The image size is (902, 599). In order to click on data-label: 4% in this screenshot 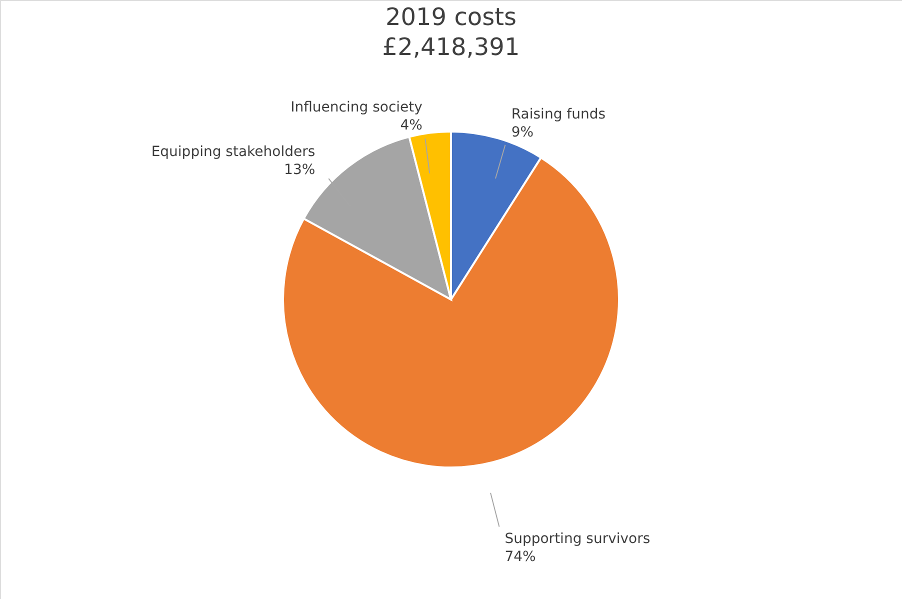, I will do `click(411, 126)`.